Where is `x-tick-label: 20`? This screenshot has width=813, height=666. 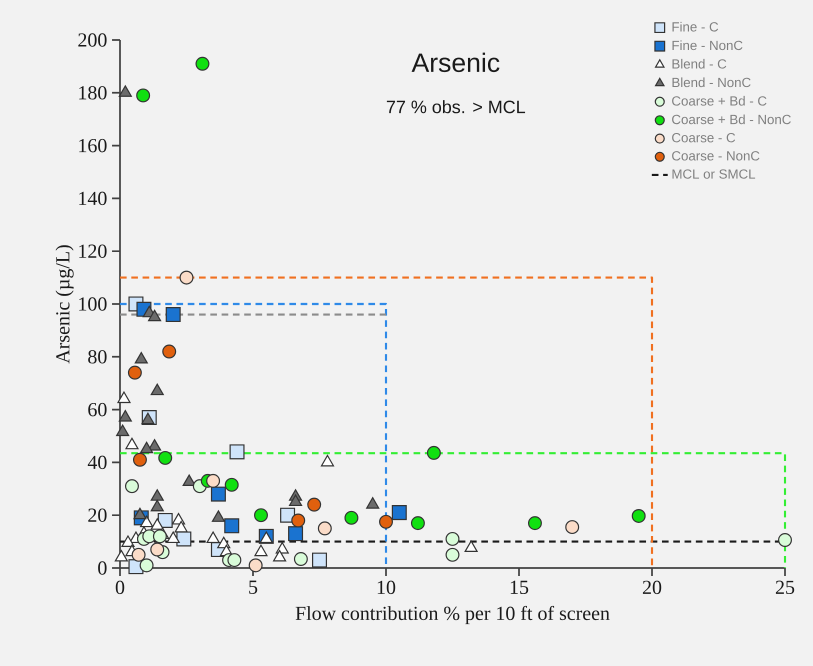
x-tick-label: 20 is located at coordinates (652, 587).